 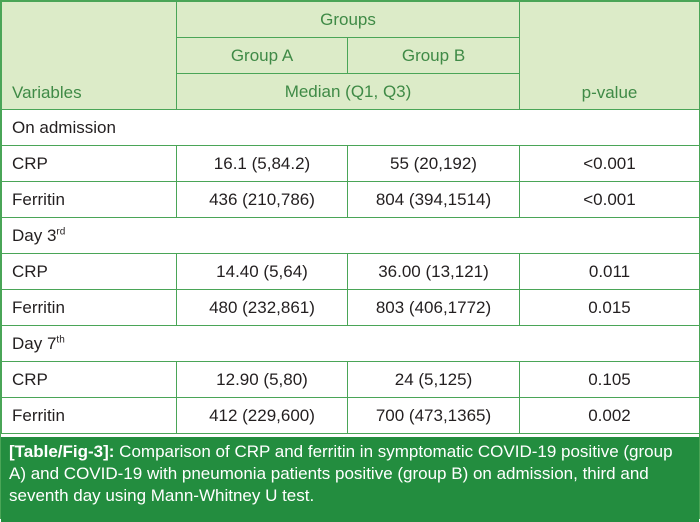 What do you see at coordinates (609, 55) in the screenshot?
I see `header-pvalue: p-value` at bounding box center [609, 55].